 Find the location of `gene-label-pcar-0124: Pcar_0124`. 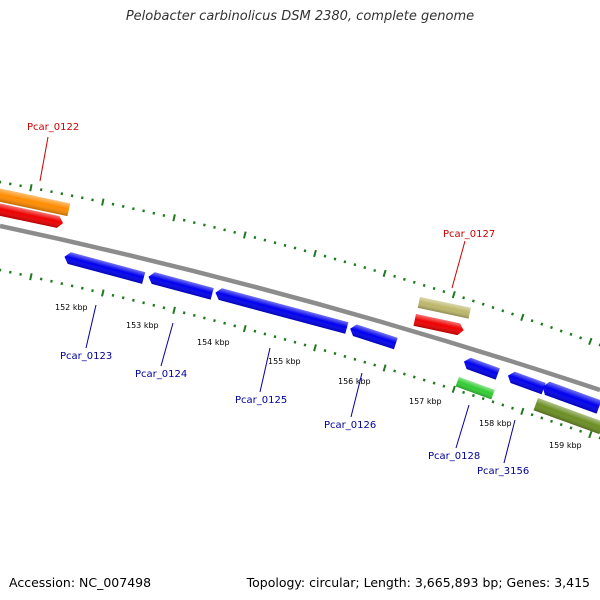

gene-label-pcar-0124: Pcar_0124 is located at coordinates (161, 374).